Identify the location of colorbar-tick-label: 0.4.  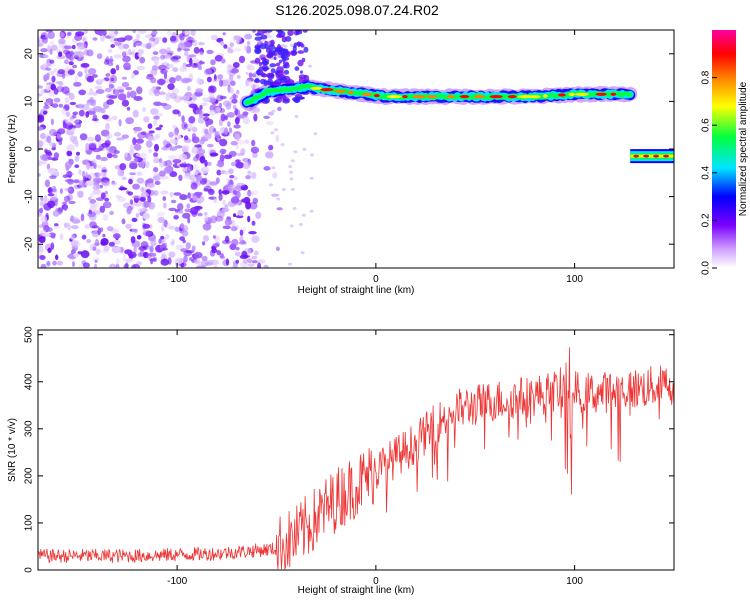
(706, 172).